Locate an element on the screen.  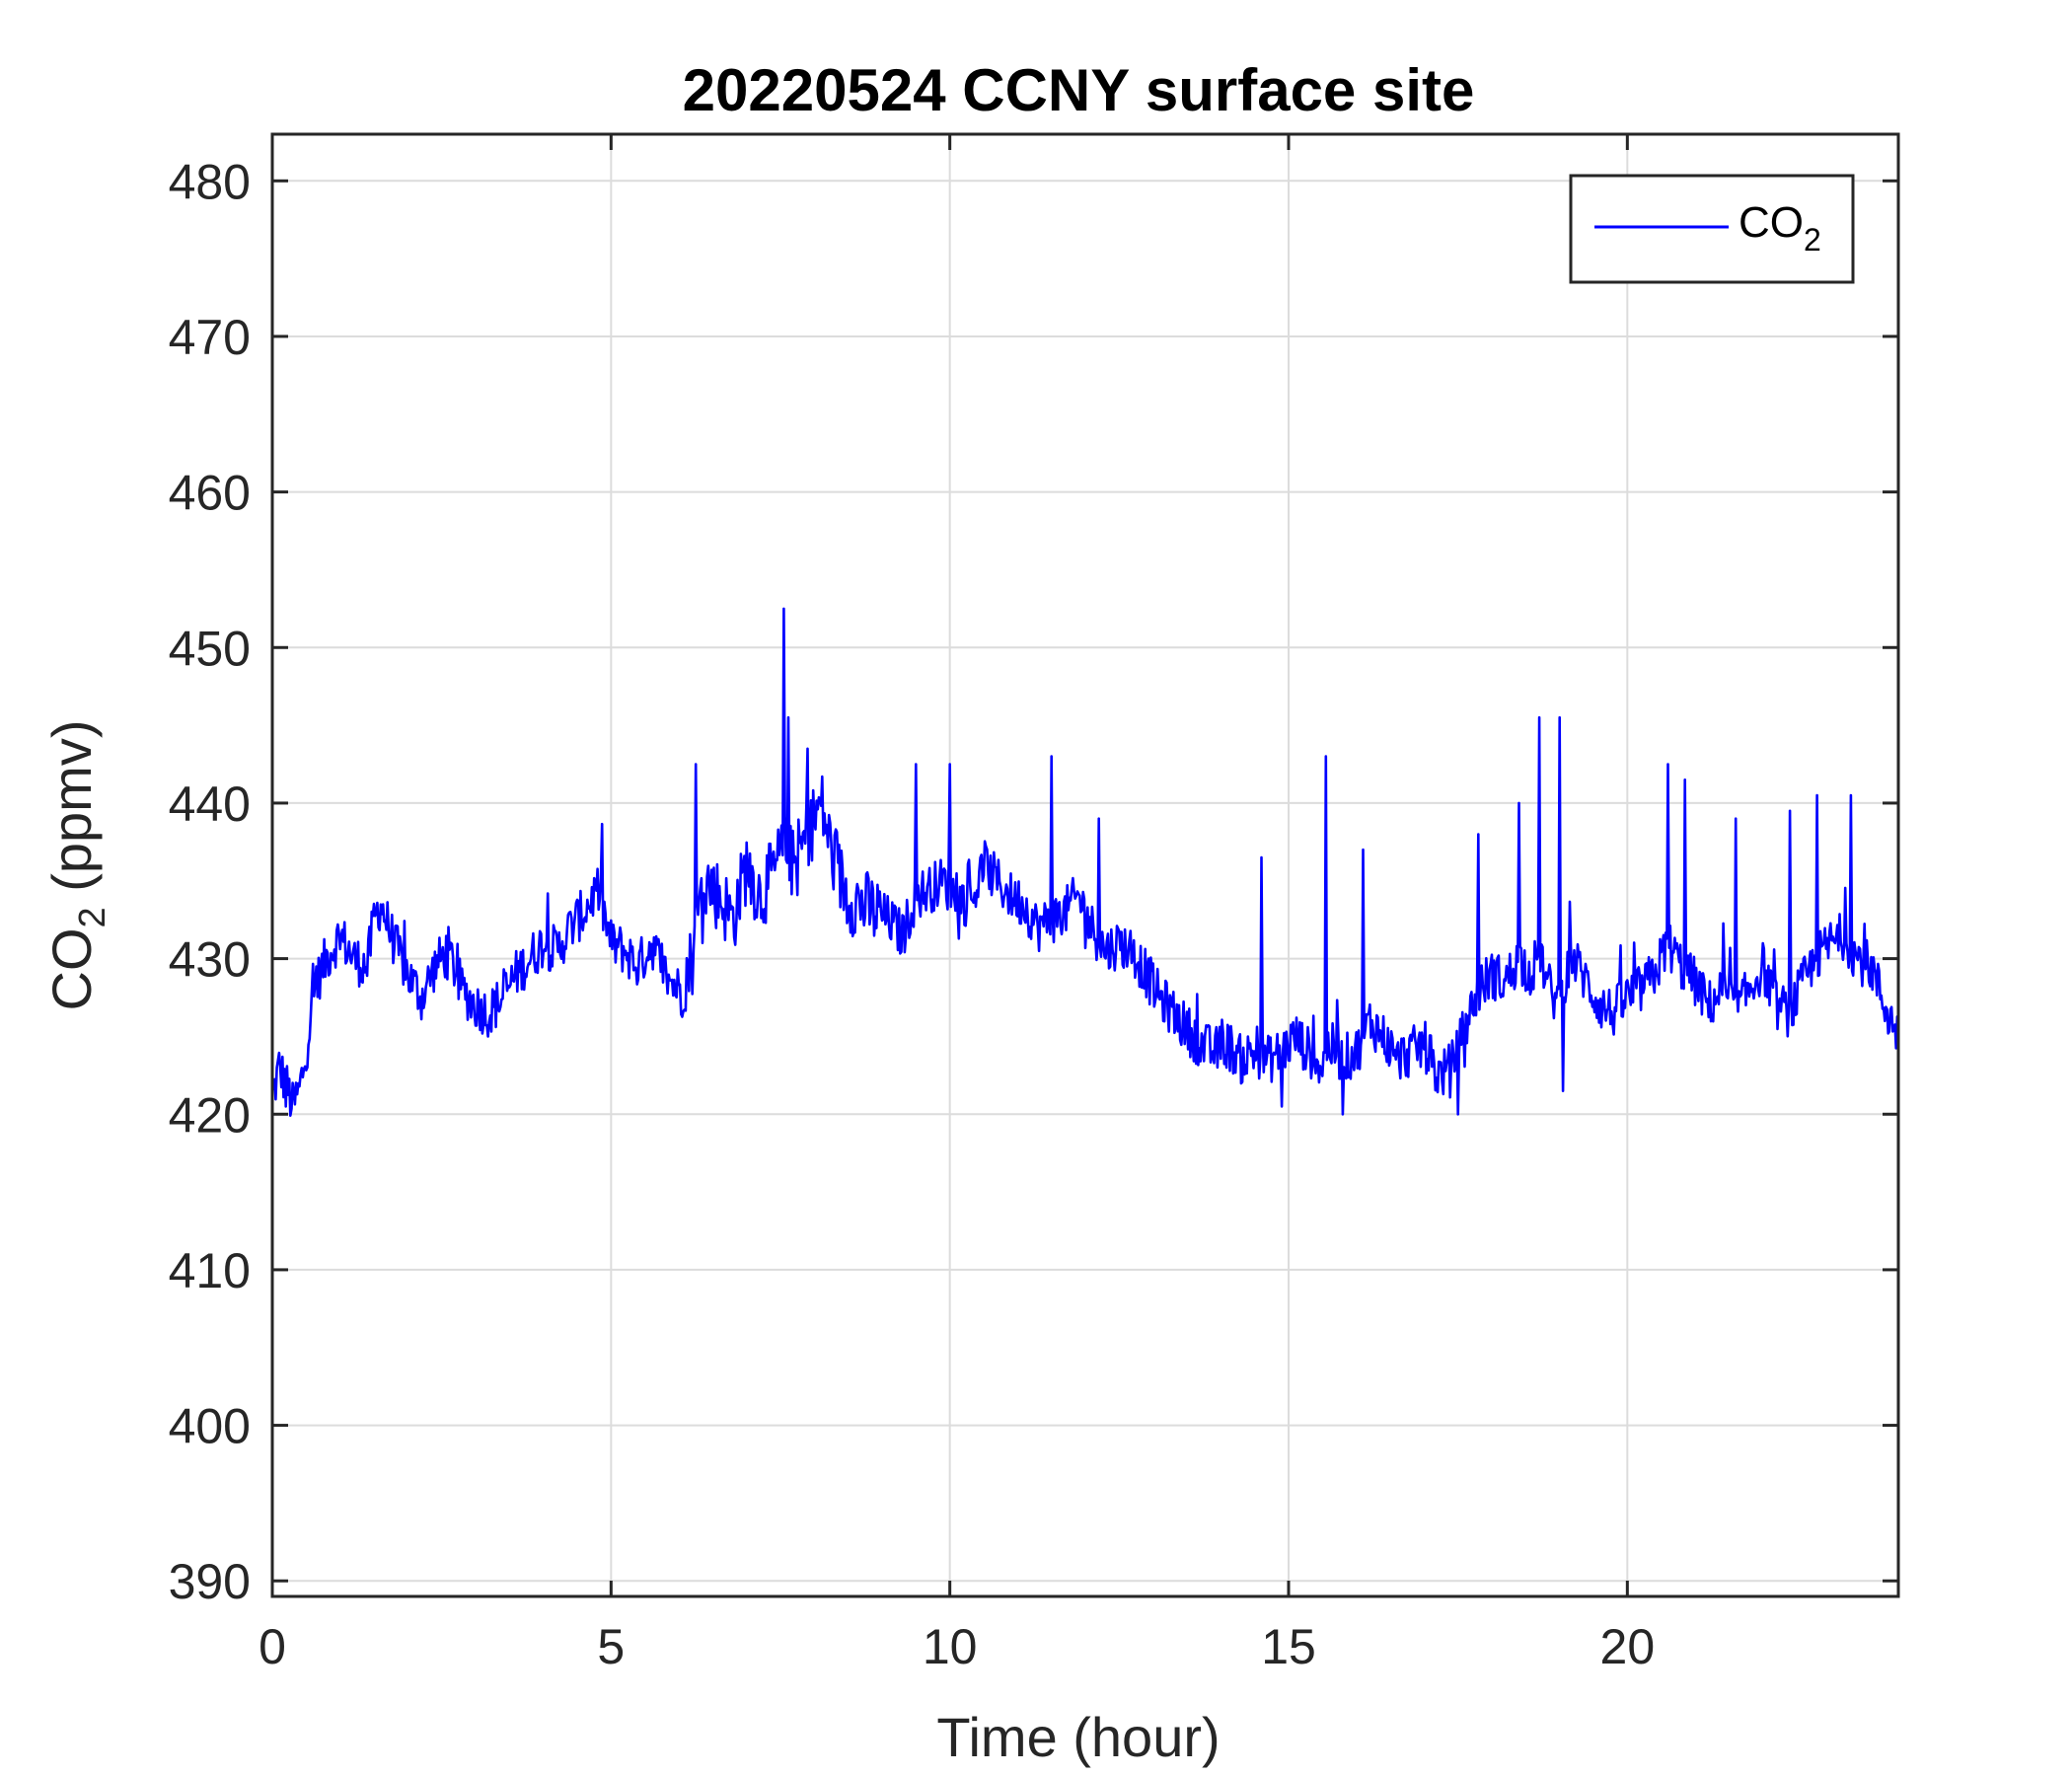
y-axis-title-rest: (ppmv) is located at coordinates (72, 814).